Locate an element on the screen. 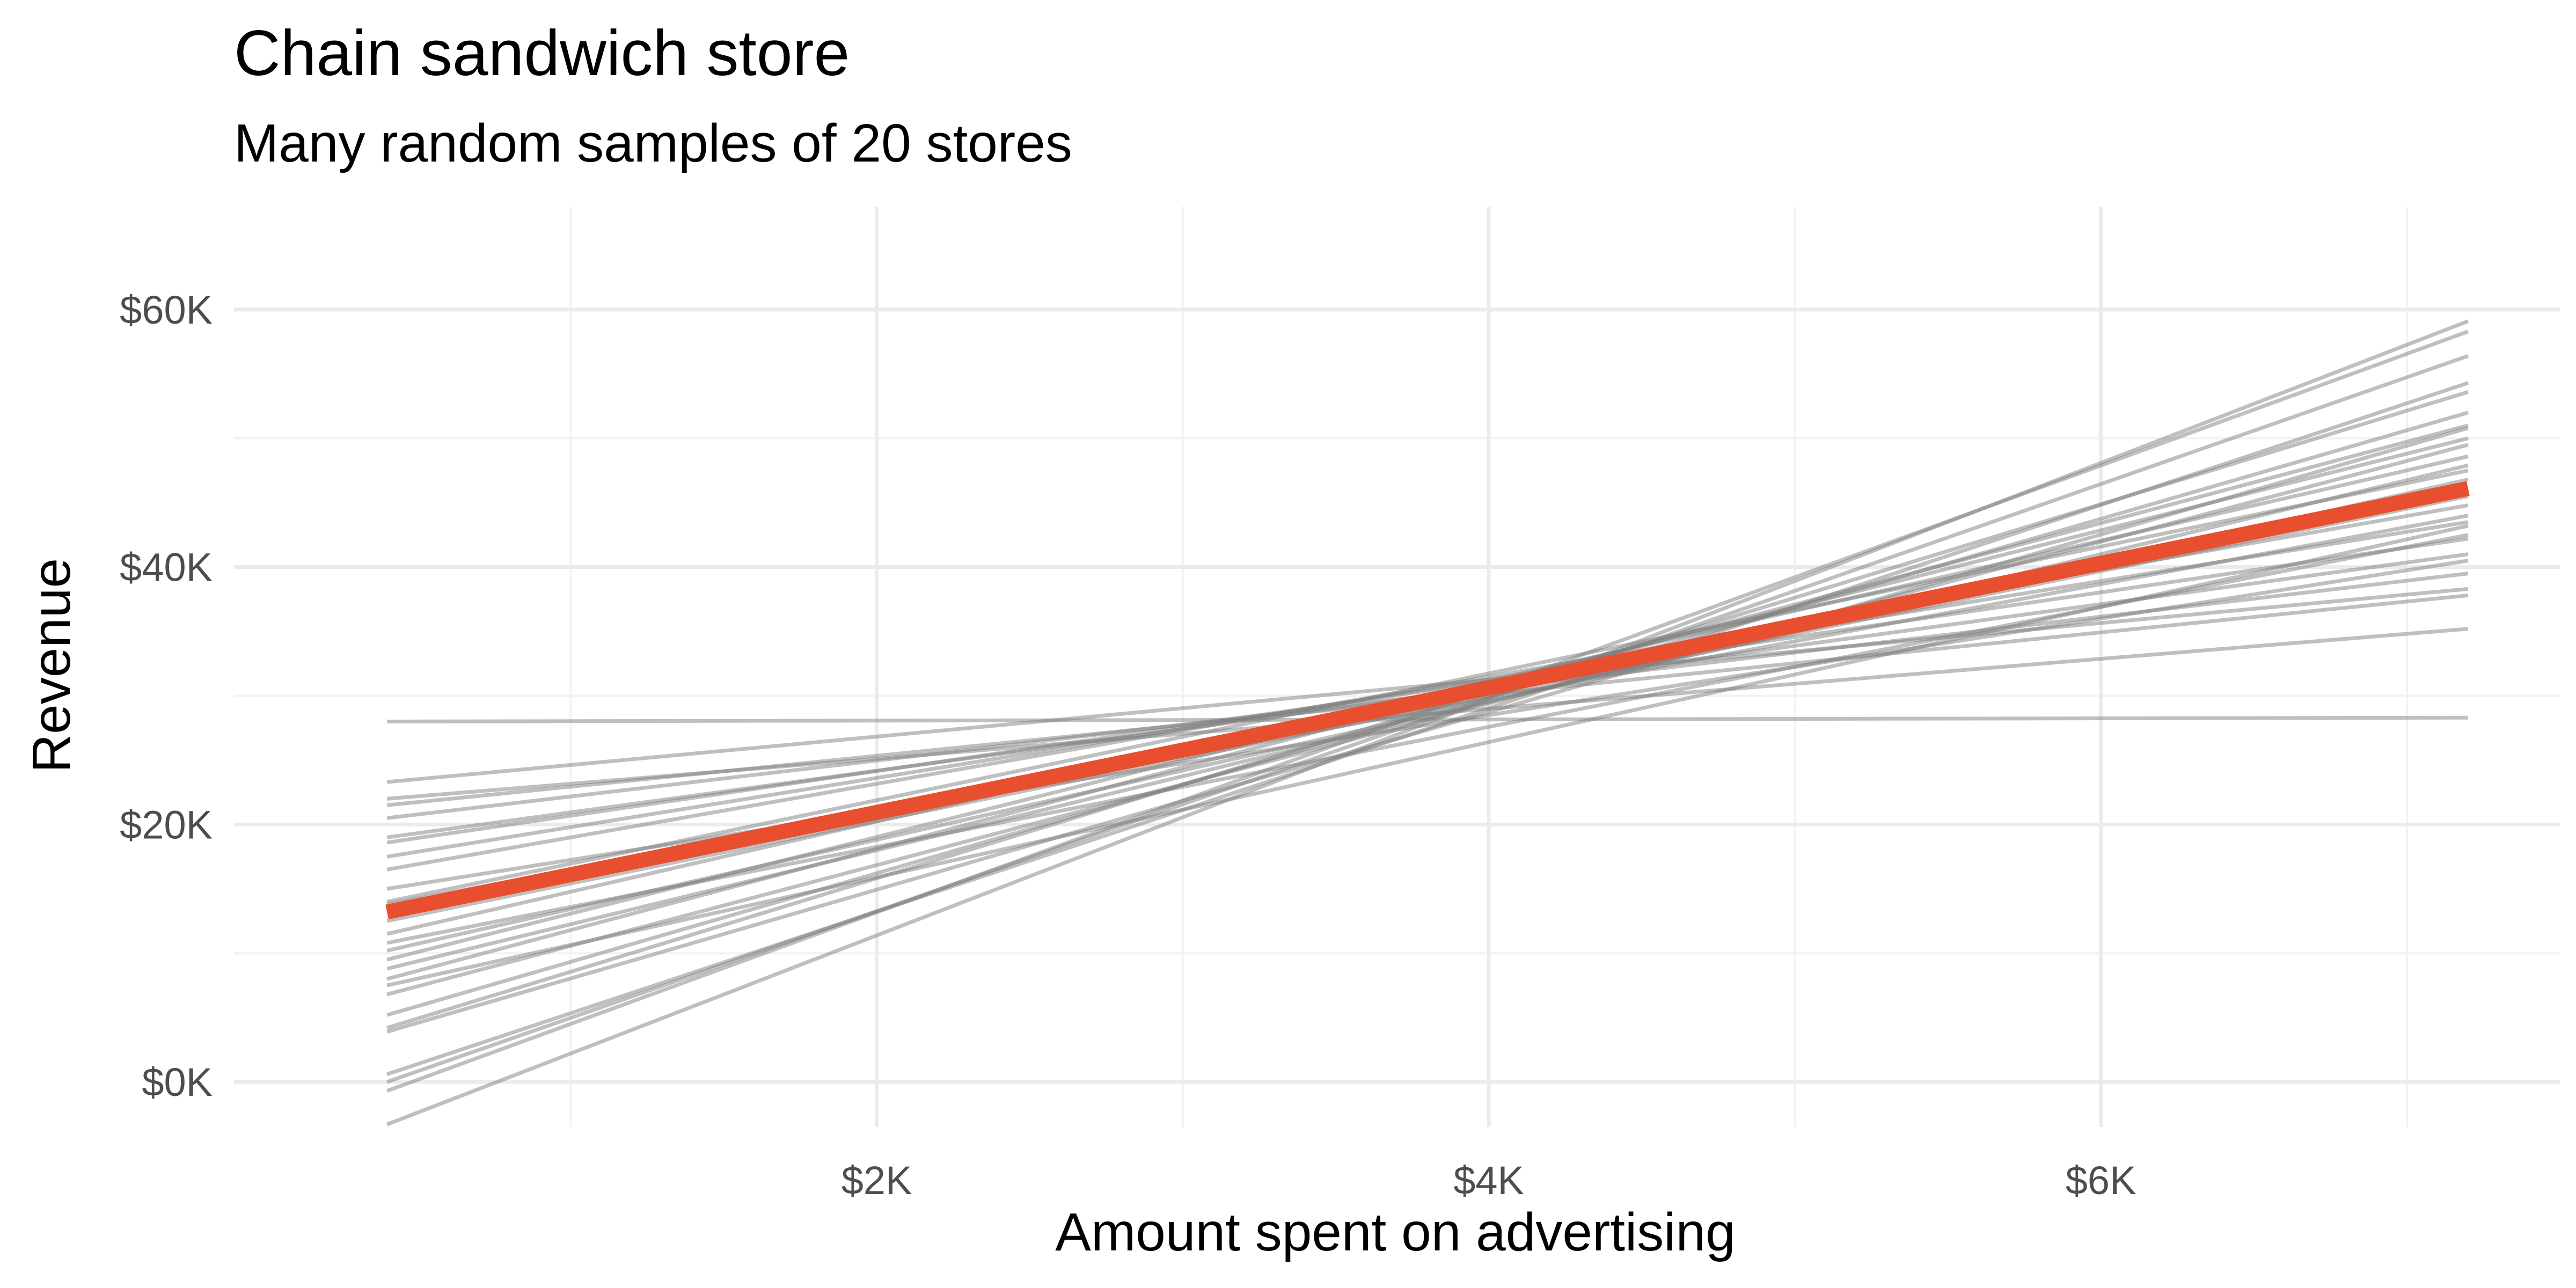 The image size is (2576, 1288). y-tick-label: $0K is located at coordinates (177, 1082).